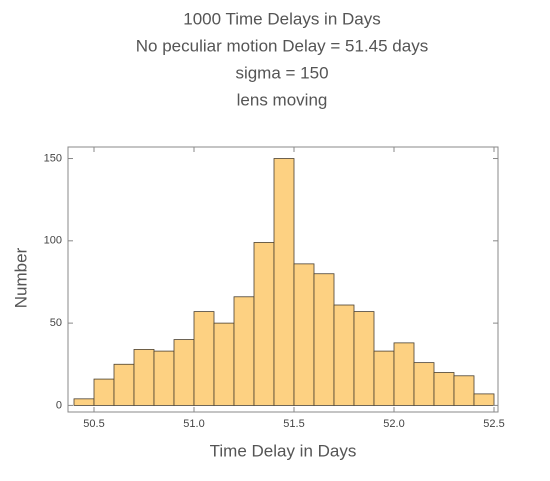 The height and width of the screenshot is (481, 550). I want to click on x-axis-label: Time Delay in Days, so click(283, 450).